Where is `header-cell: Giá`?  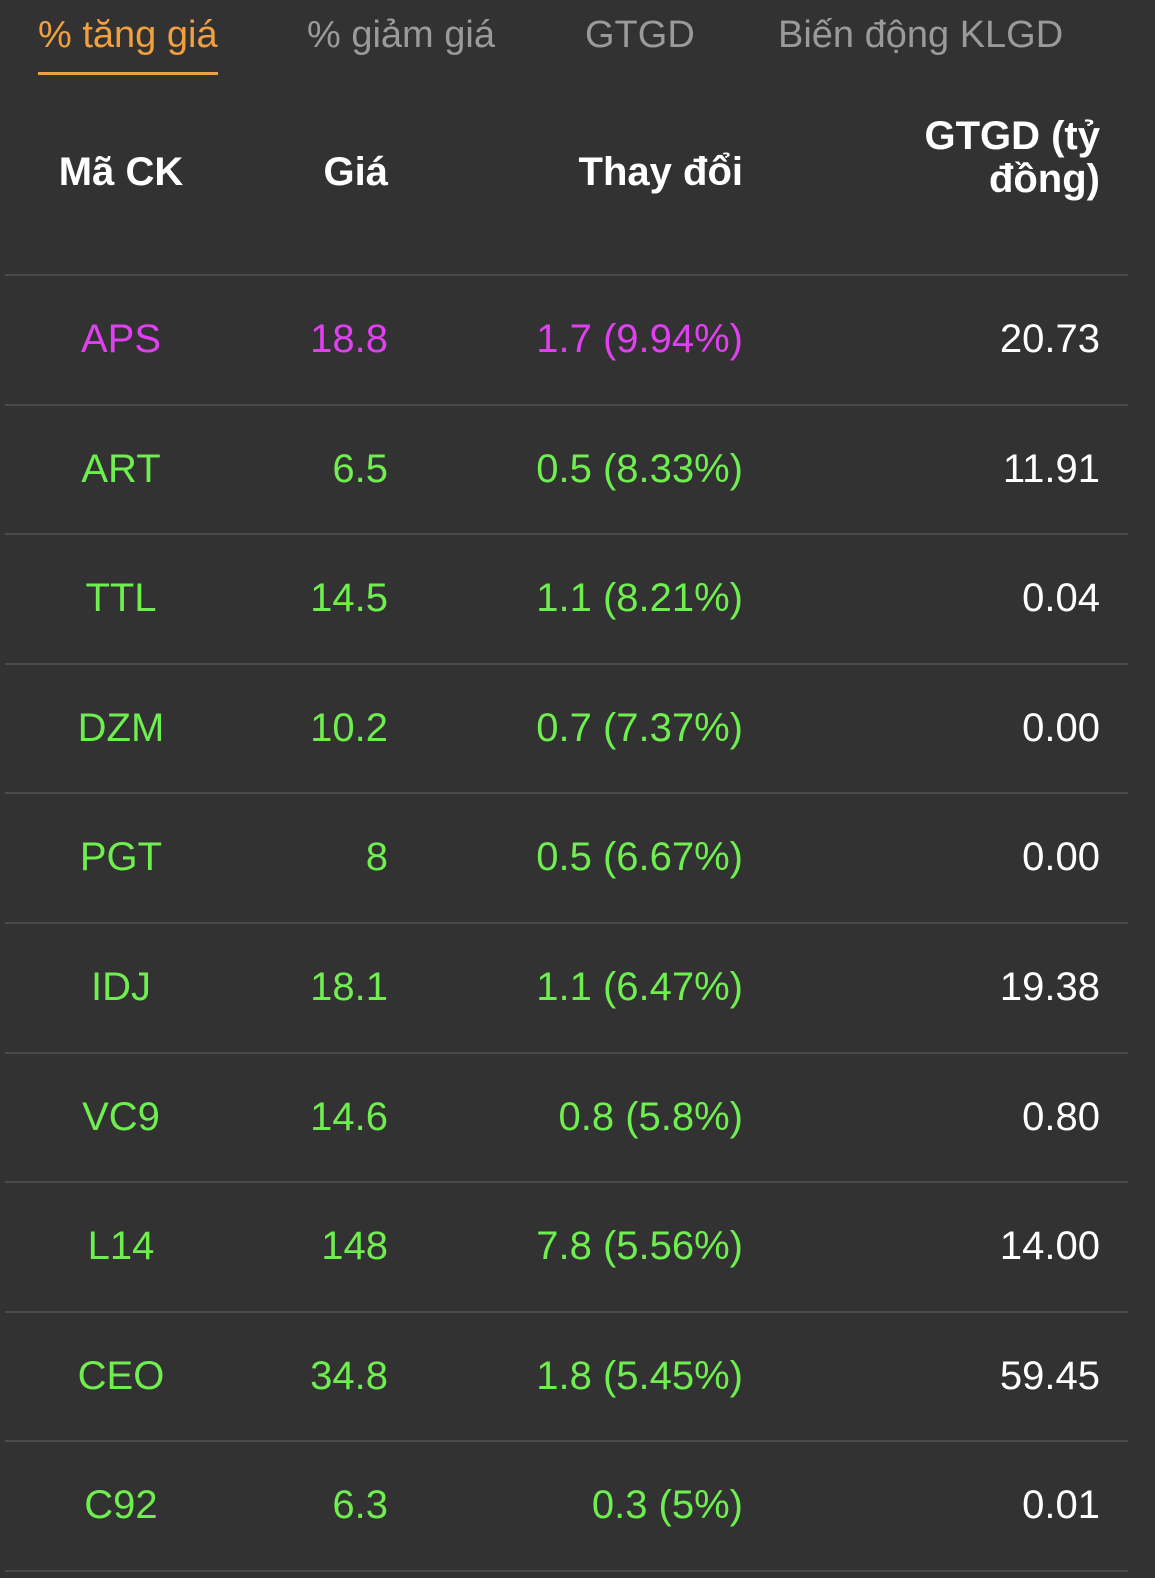
header-cell: Giá is located at coordinates (355, 172).